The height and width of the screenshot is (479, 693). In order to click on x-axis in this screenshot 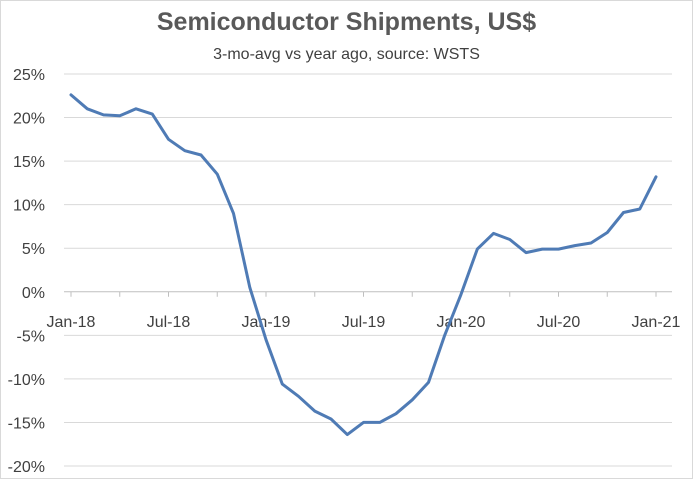, I will do `click(368, 294)`.